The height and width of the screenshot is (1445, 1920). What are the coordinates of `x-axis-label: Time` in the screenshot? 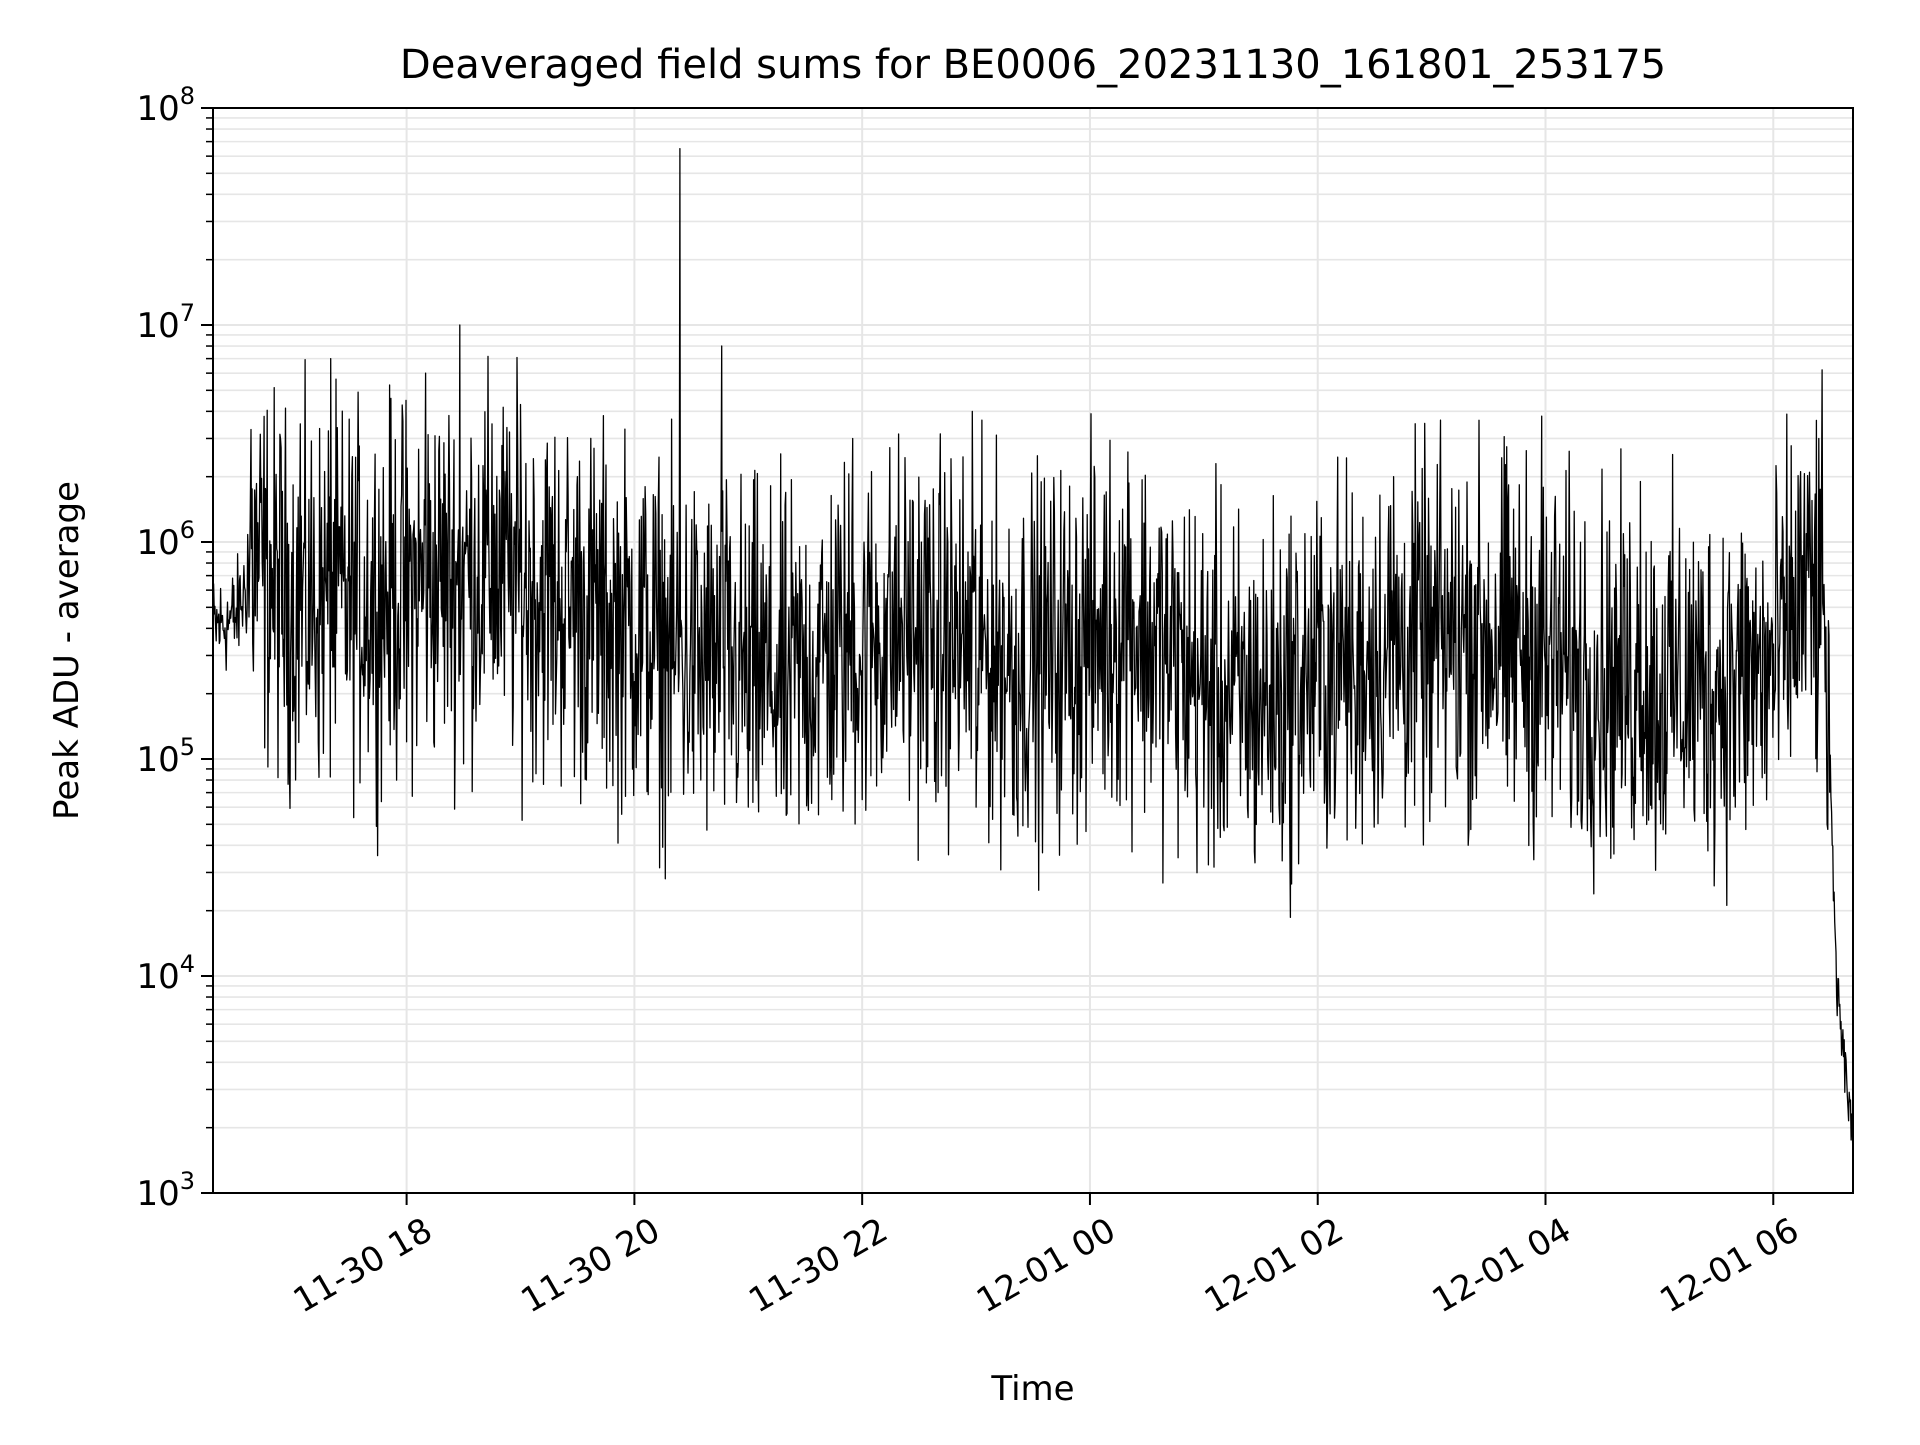 It's located at (1032, 1389).